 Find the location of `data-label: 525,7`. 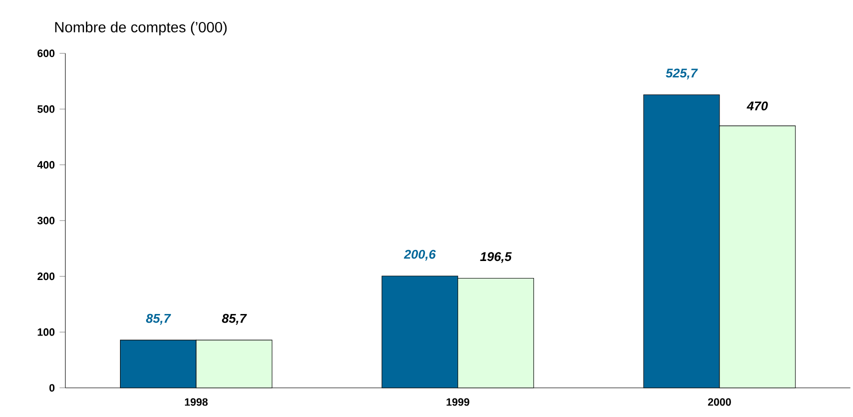

data-label: 525,7 is located at coordinates (682, 74).